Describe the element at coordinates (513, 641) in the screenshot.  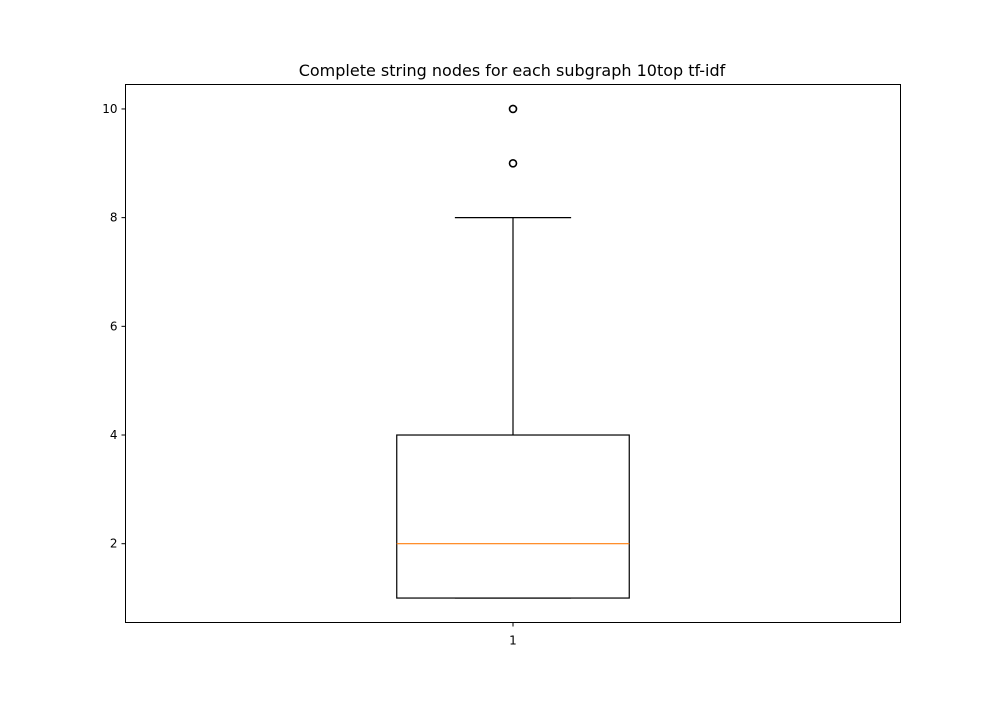
I see `x-tick-label: 1` at that location.